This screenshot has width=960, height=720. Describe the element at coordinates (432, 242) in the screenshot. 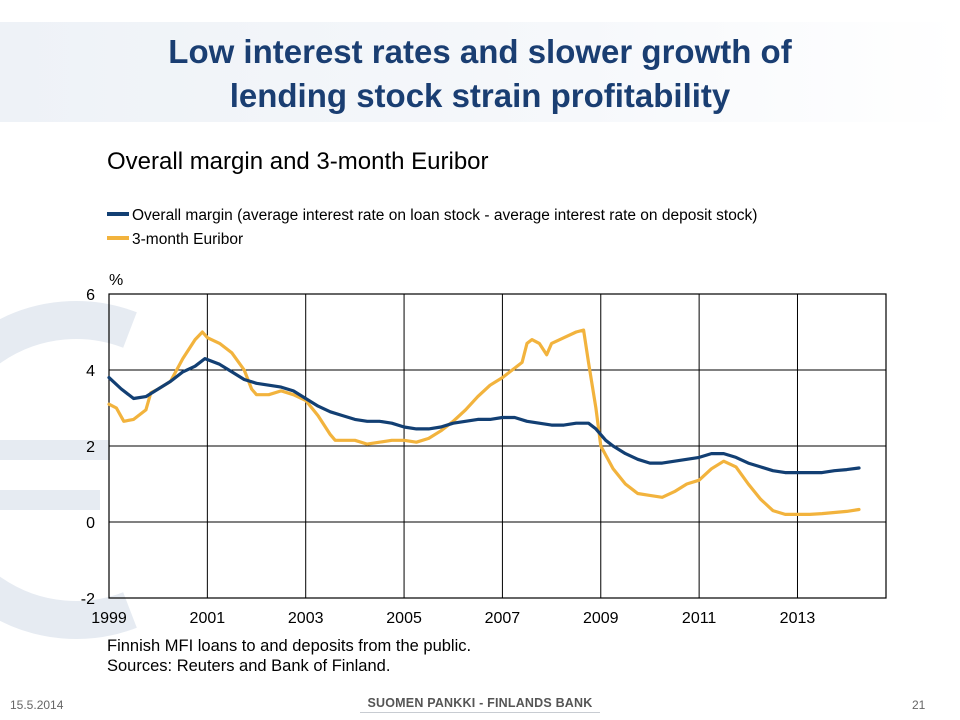

I see `legend-item-euribor: 3-month Euribor` at that location.